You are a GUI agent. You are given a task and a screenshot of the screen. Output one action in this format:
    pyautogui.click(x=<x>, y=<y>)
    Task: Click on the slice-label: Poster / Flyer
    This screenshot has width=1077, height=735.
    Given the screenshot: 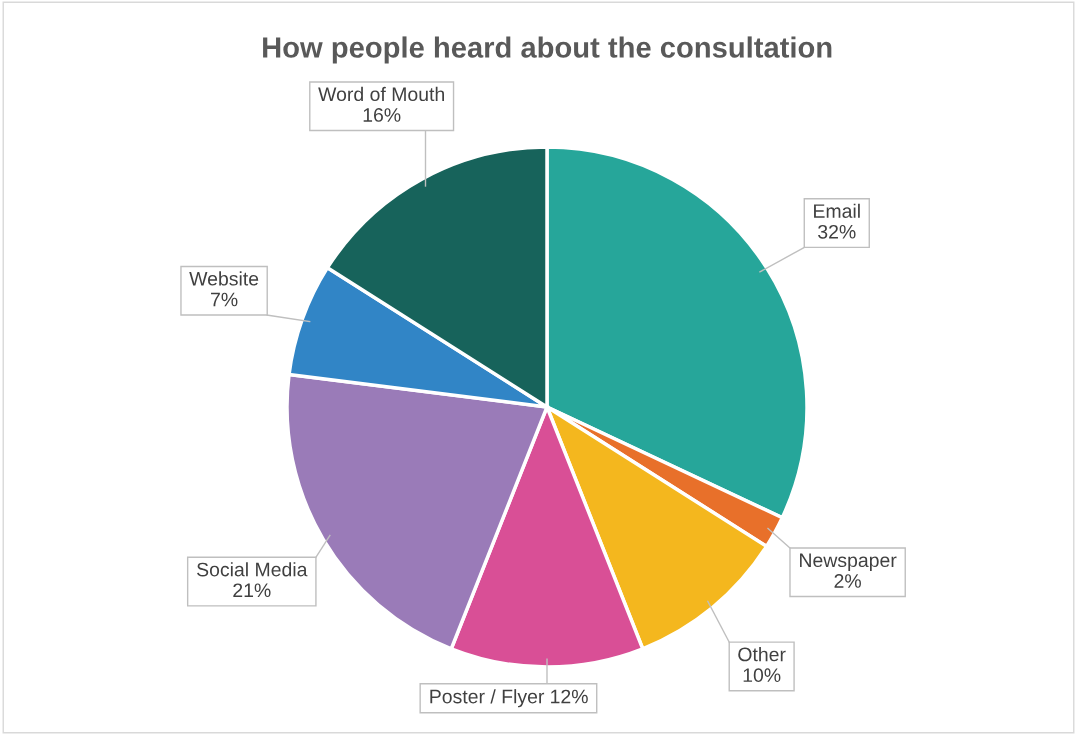 What is the action you would take?
    pyautogui.click(x=487, y=698)
    